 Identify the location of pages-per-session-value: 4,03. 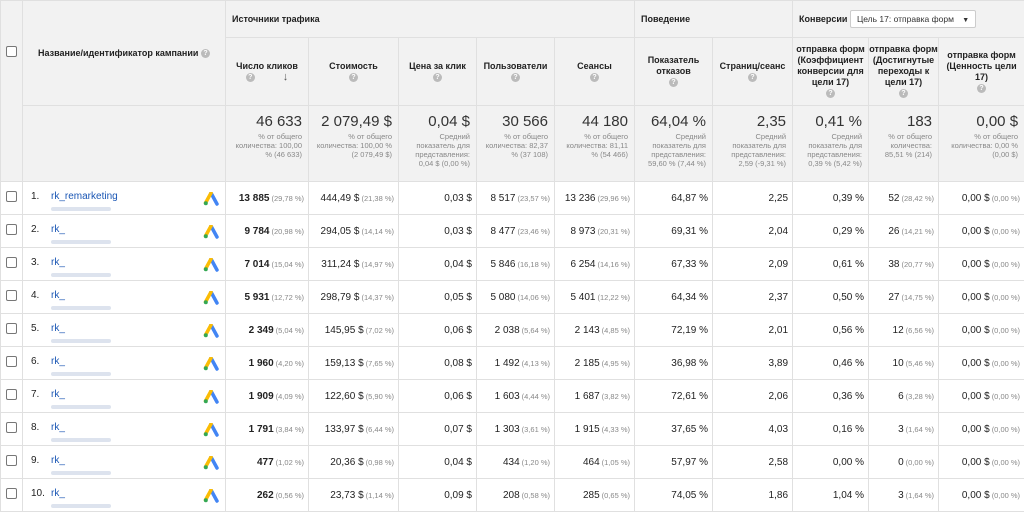
(778, 429).